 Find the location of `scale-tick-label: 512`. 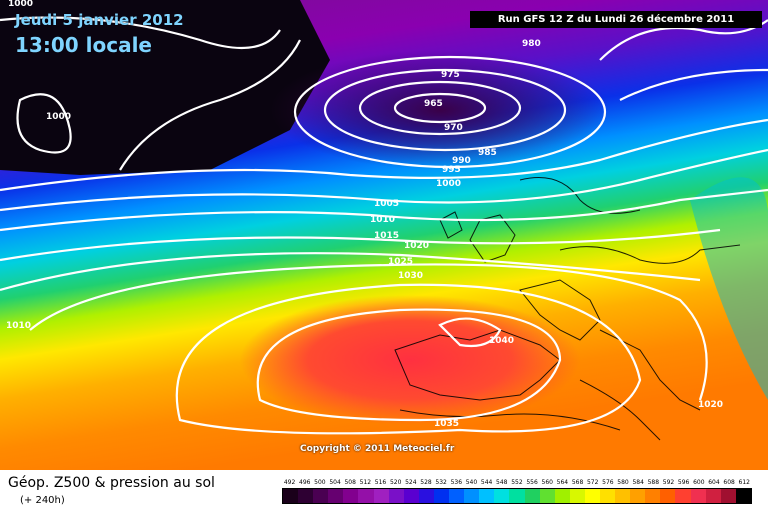

scale-tick-label: 512 is located at coordinates (365, 482).